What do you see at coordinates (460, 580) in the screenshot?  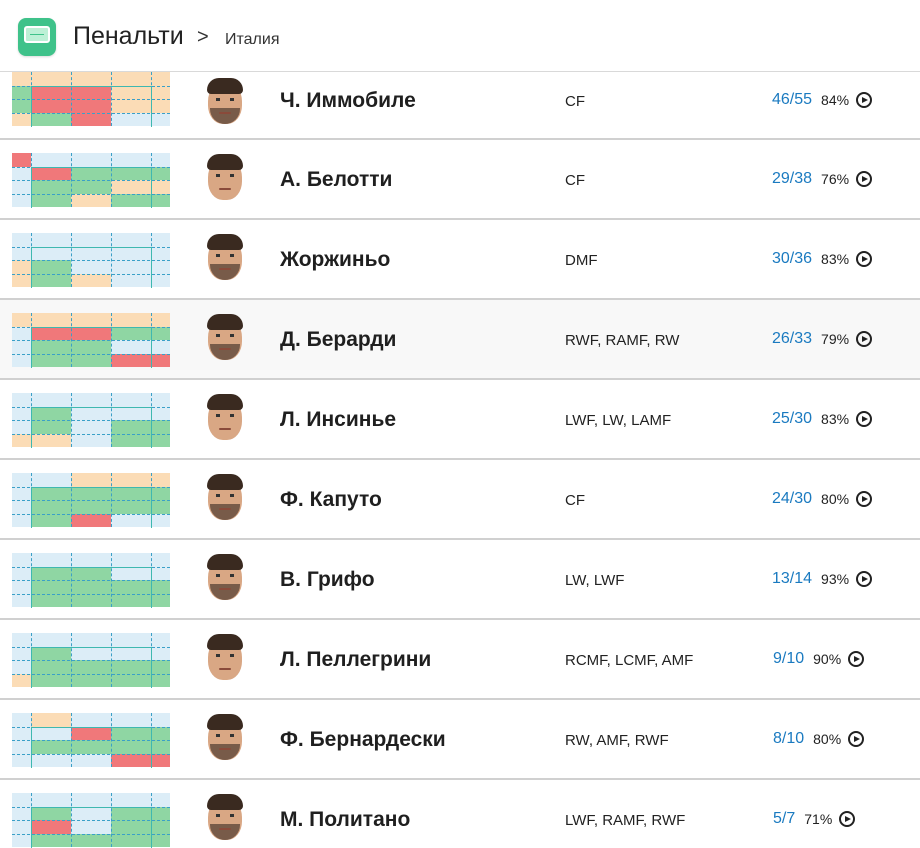 I see `player-row: В. Грифо LW, LWF 13/14 93%` at bounding box center [460, 580].